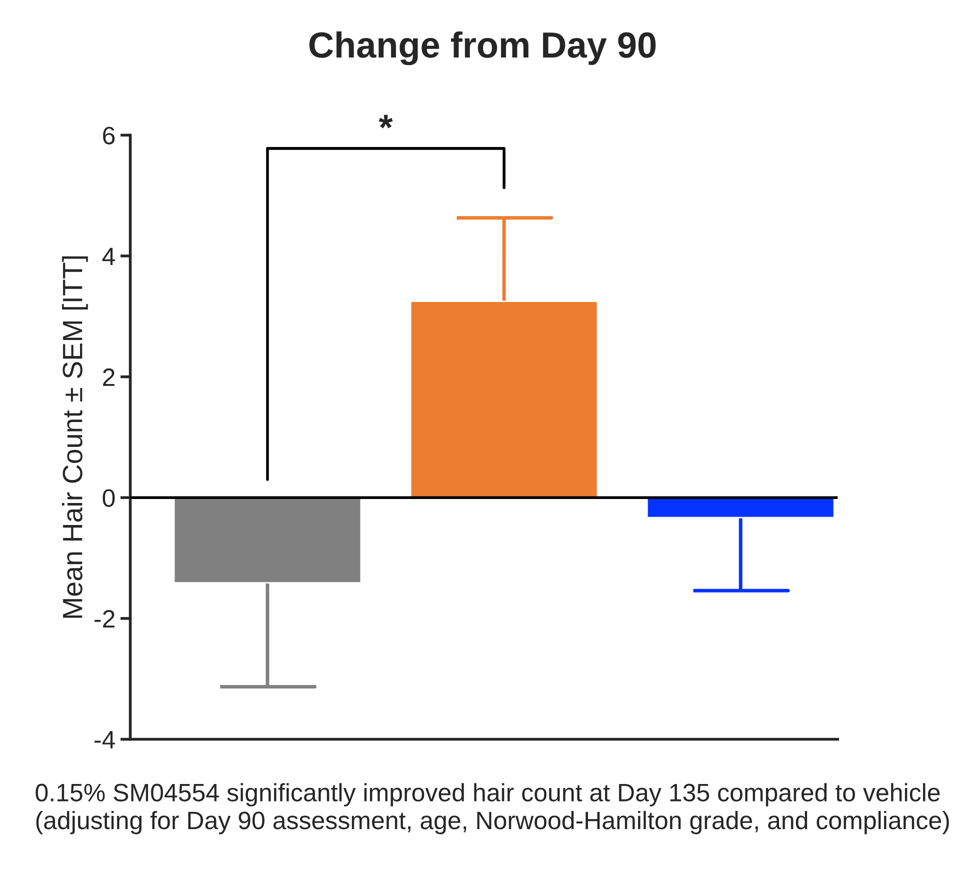 The image size is (965, 895). What do you see at coordinates (108, 498) in the screenshot?
I see `y-tick-label: 0` at bounding box center [108, 498].